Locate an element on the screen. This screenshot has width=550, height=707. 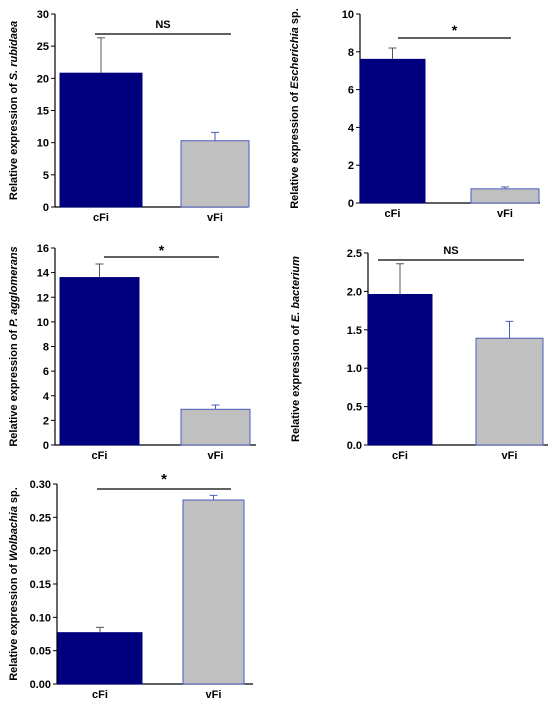
y-tick-label: 0.30 is located at coordinates (40, 485).